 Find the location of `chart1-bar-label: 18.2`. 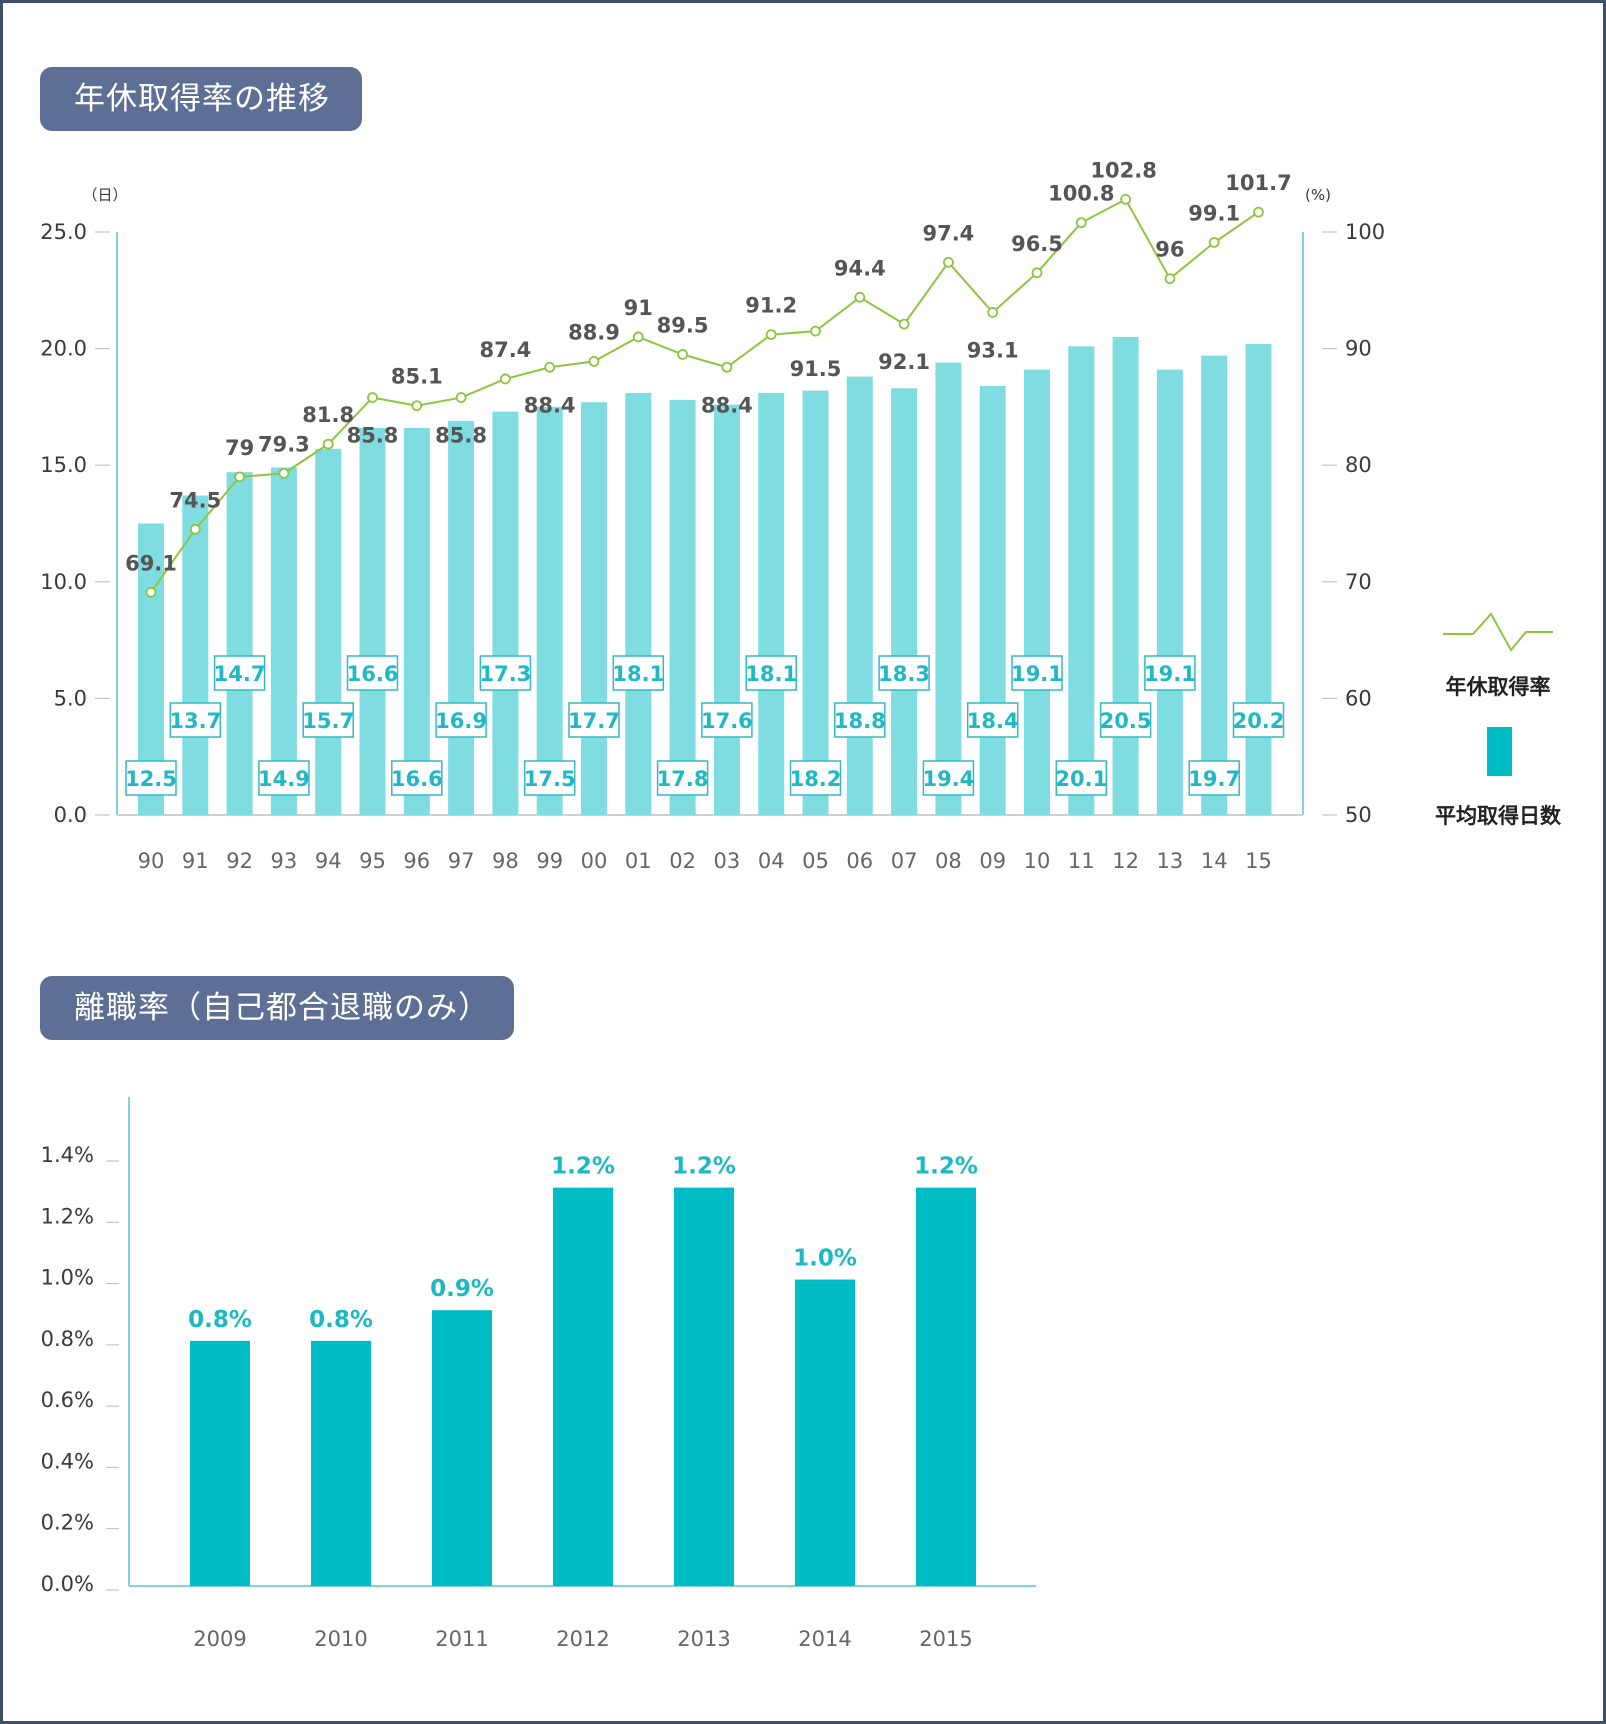

chart1-bar-label: 18.2 is located at coordinates (816, 778).